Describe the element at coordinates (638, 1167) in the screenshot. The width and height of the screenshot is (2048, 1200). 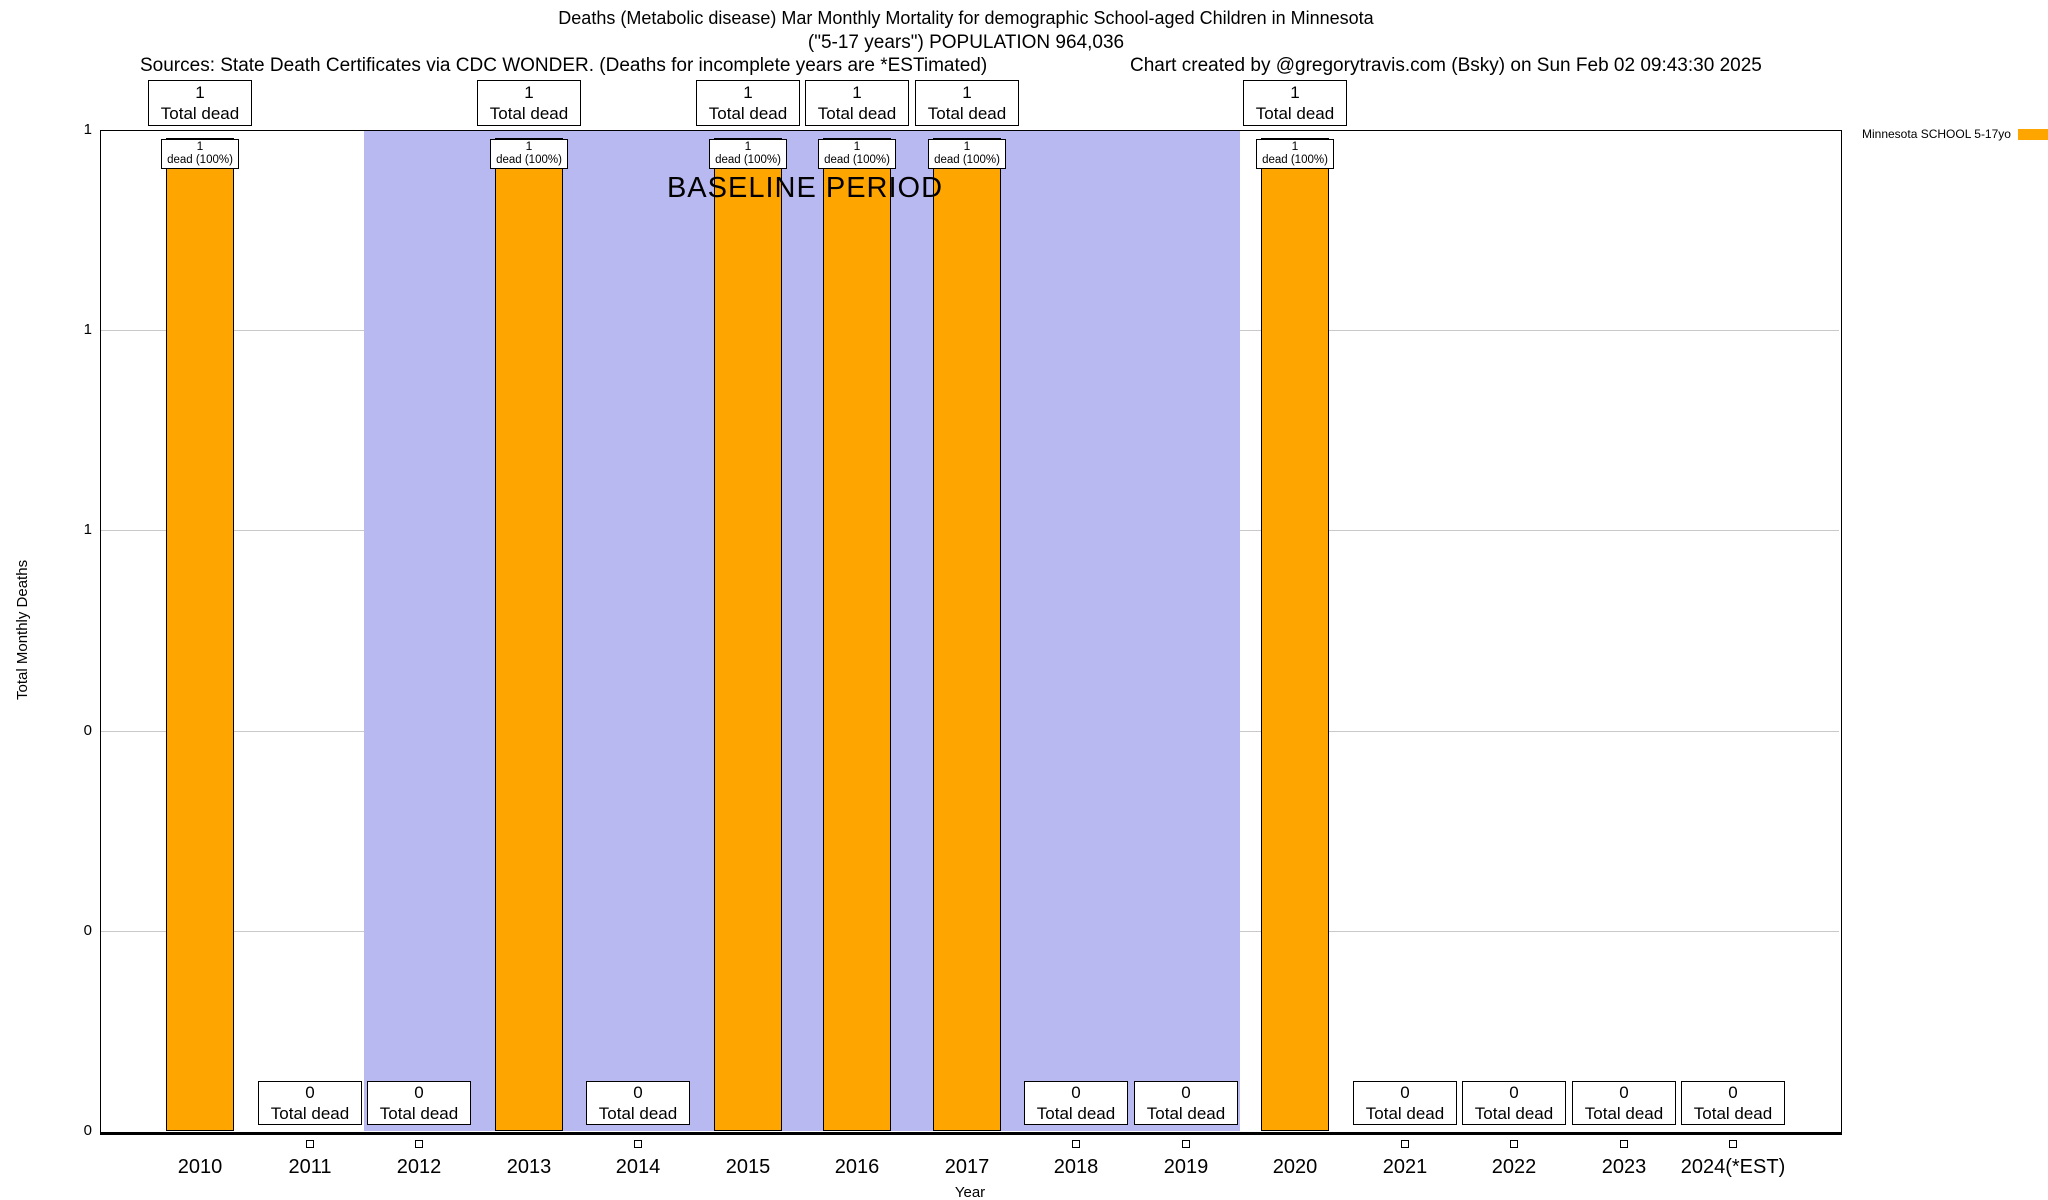
I see `x-tick-label: 2014` at that location.